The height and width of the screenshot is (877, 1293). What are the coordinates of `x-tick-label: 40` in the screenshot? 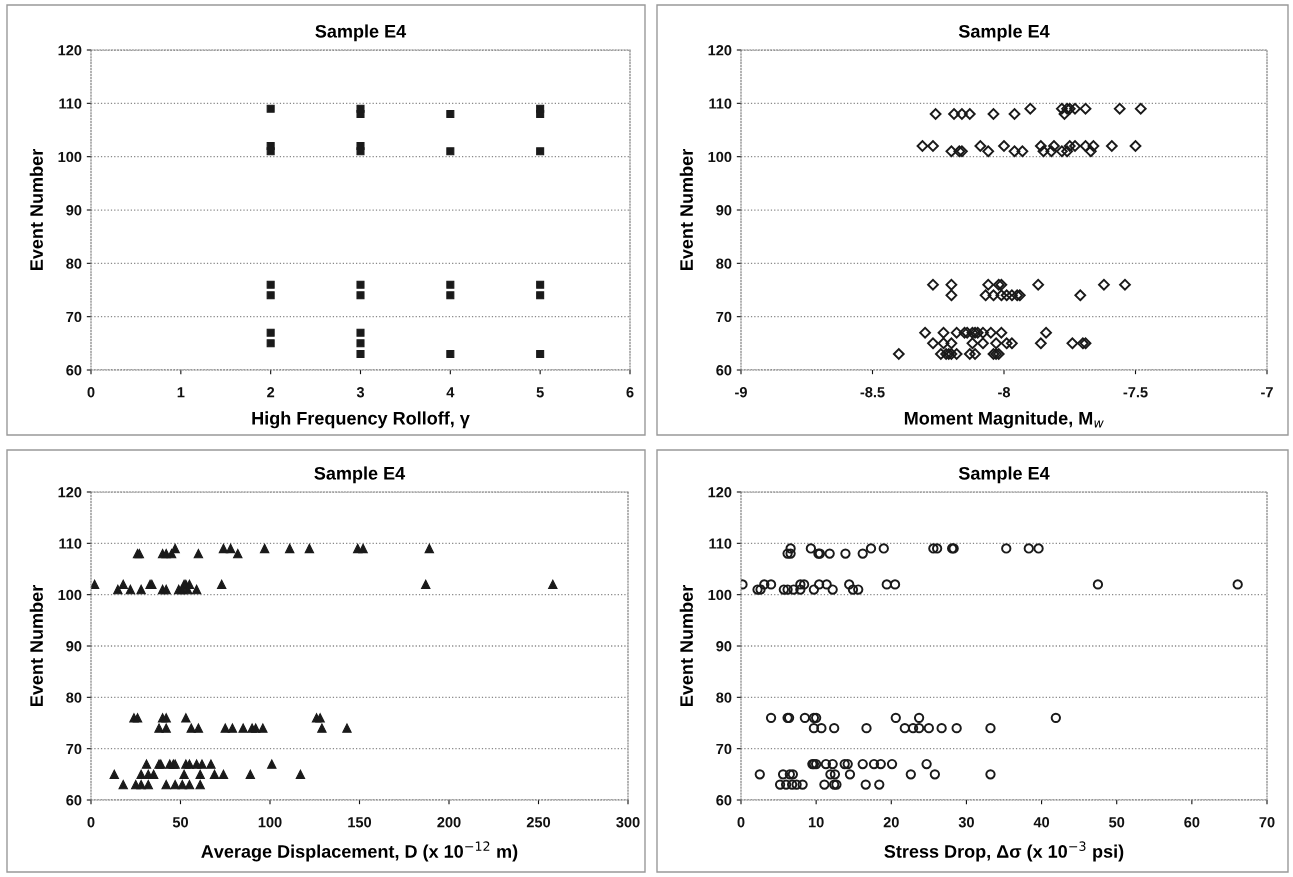 It's located at (1041, 822).